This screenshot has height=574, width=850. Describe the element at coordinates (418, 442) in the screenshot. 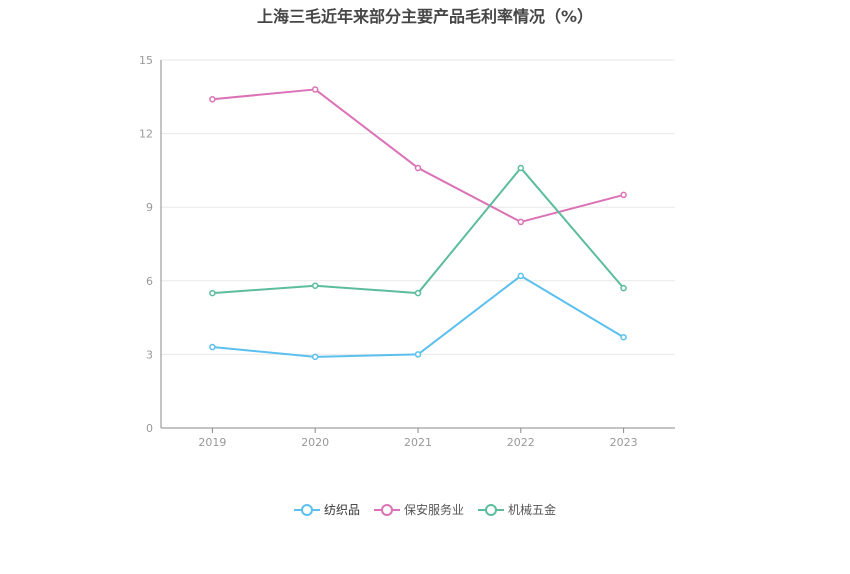

I see `x-tick-label: 2021` at that location.